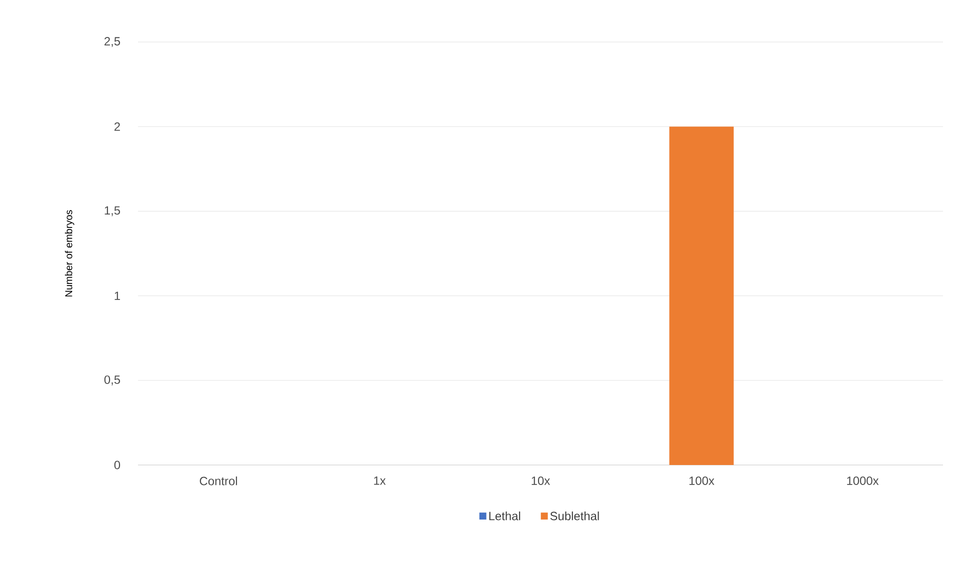 The image size is (959, 578). I want to click on legend-label: Lethal, so click(504, 515).